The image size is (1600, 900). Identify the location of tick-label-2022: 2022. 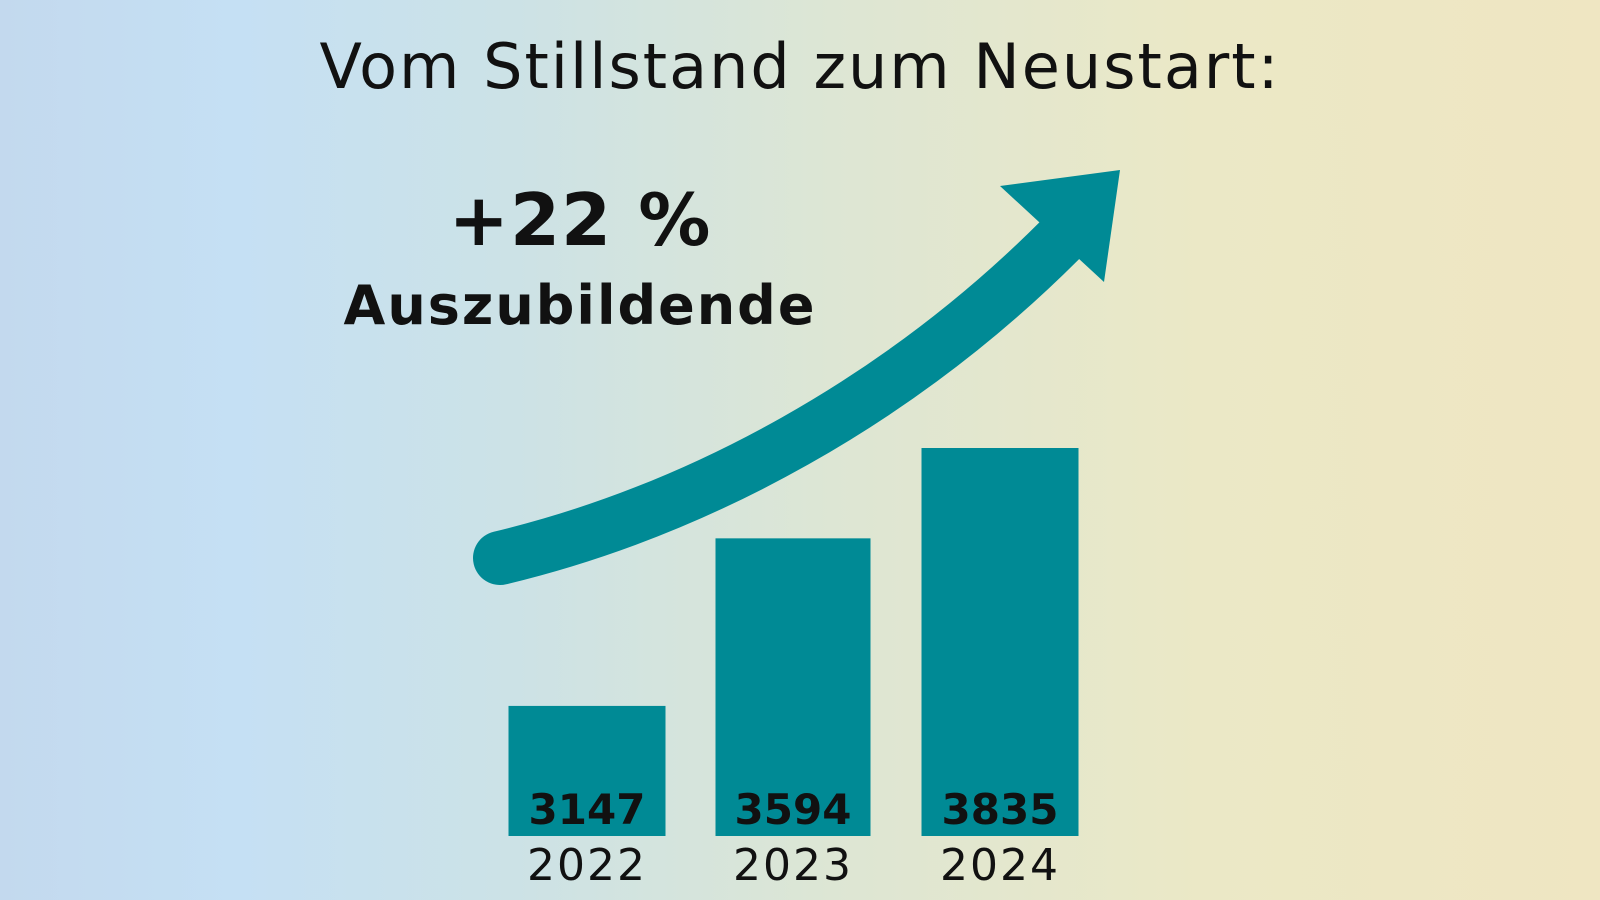
(587, 865).